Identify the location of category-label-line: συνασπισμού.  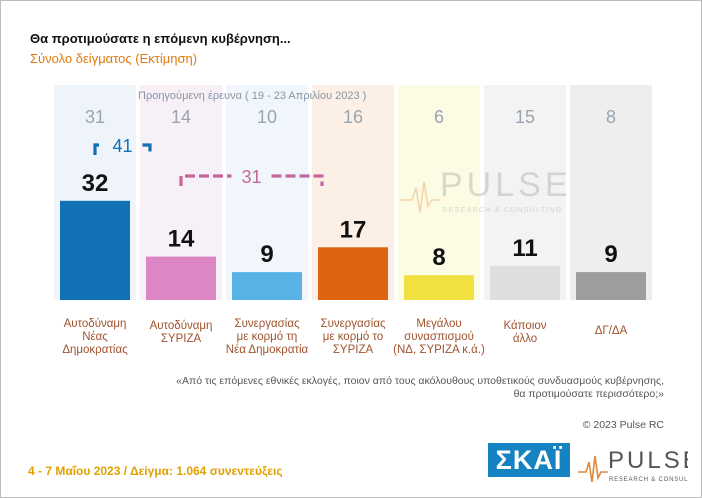
(439, 337).